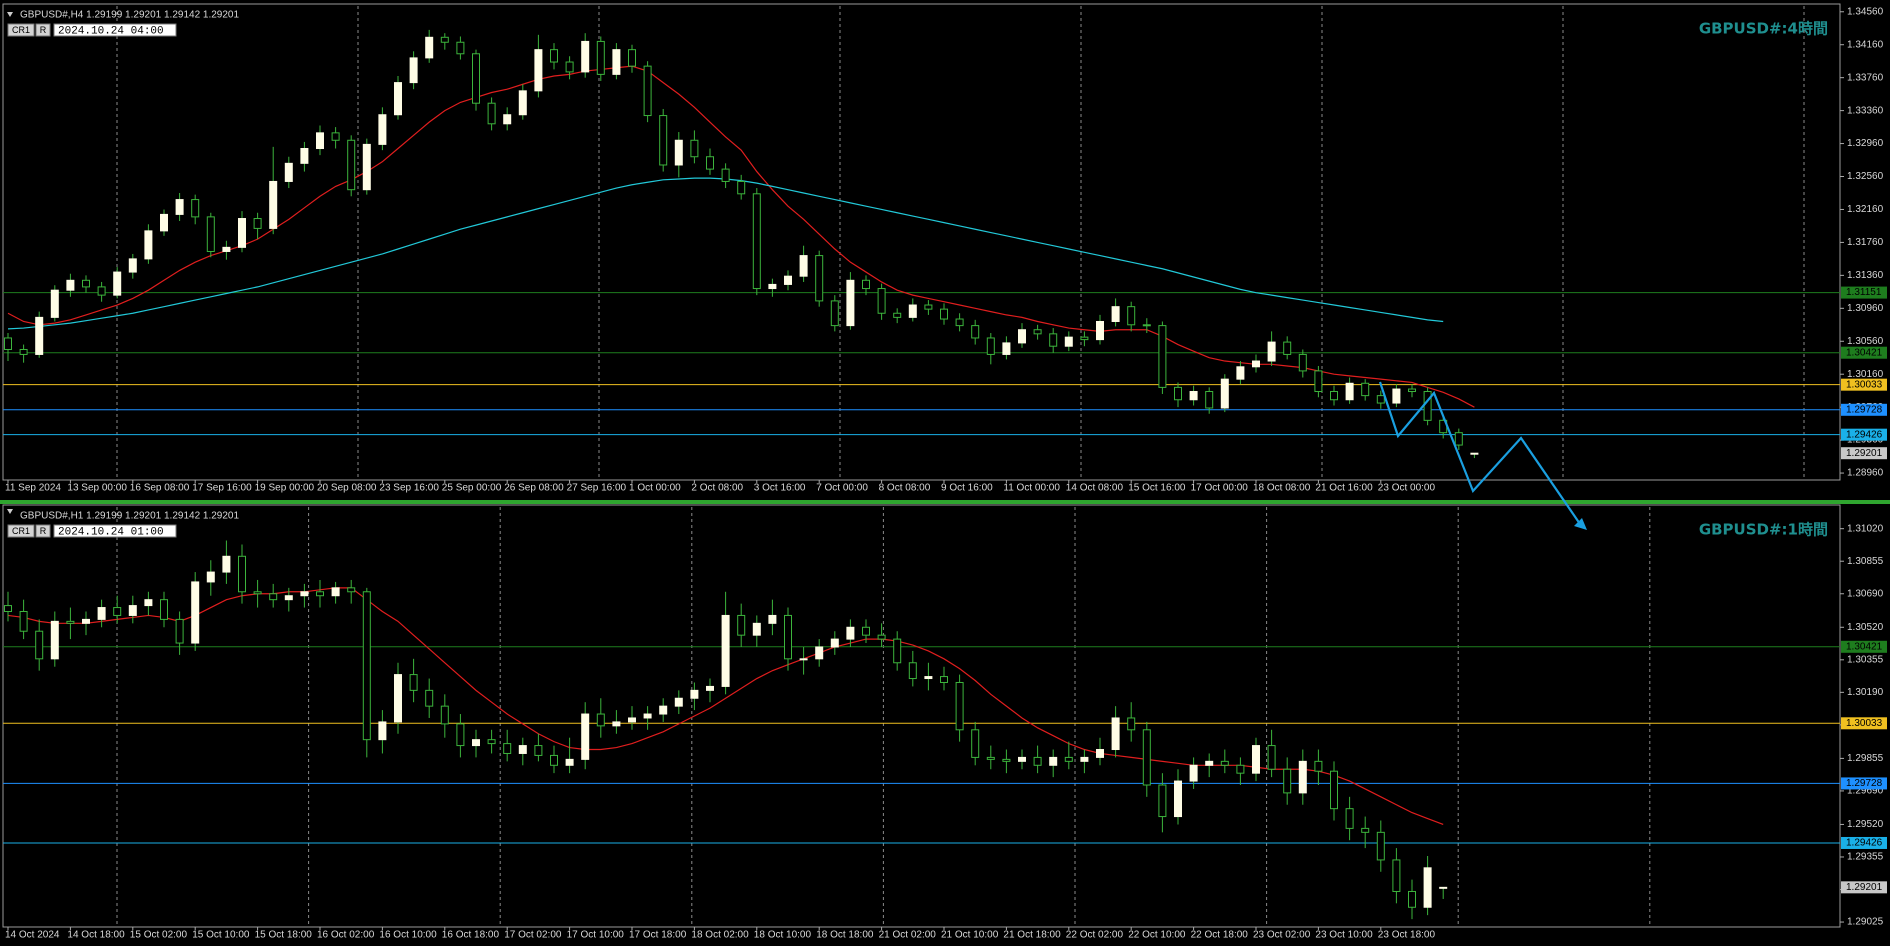 This screenshot has width=1890, height=946. I want to click on x-tick-label: 23 Sep 16:00, so click(409, 488).